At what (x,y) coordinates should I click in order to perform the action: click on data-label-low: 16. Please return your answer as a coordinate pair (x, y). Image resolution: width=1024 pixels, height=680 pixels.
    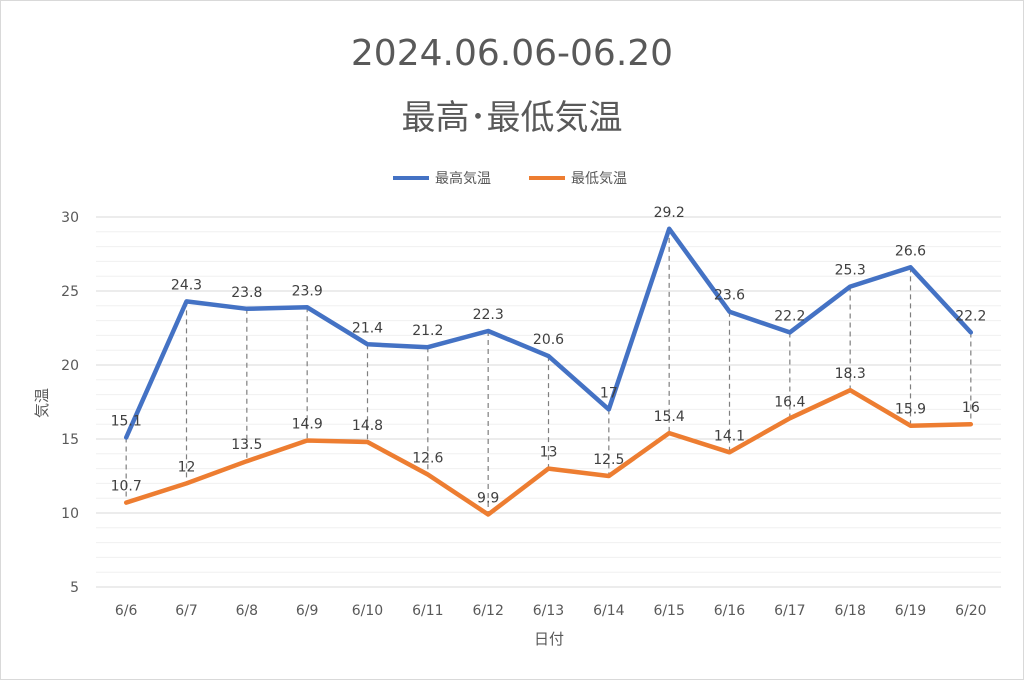
    Looking at the image, I should click on (971, 408).